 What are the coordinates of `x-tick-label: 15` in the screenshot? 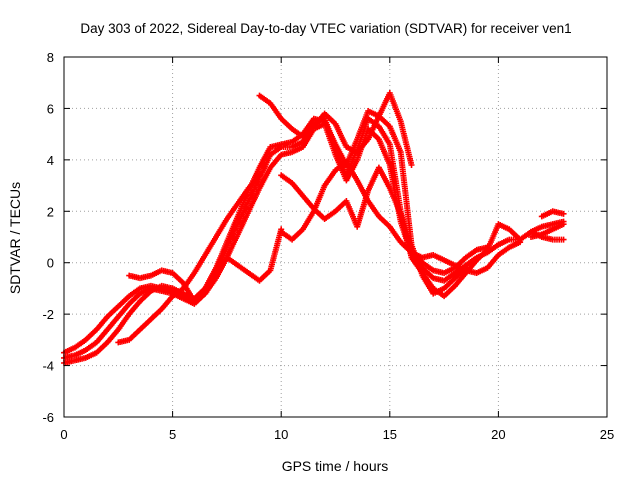 It's located at (390, 434).